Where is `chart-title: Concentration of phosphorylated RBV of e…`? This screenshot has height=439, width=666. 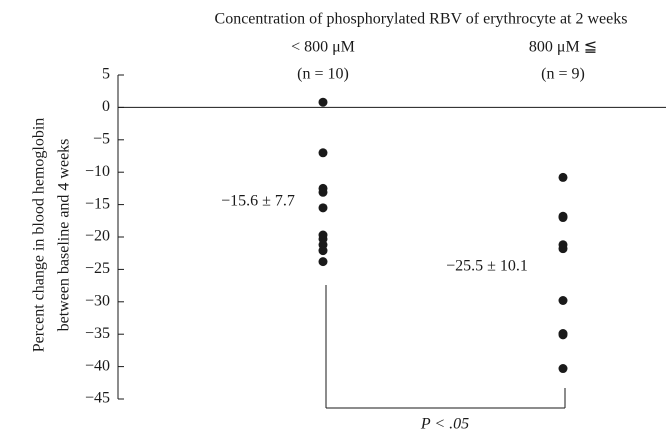 chart-title: Concentration of phosphorylated RBV of e… is located at coordinates (421, 19).